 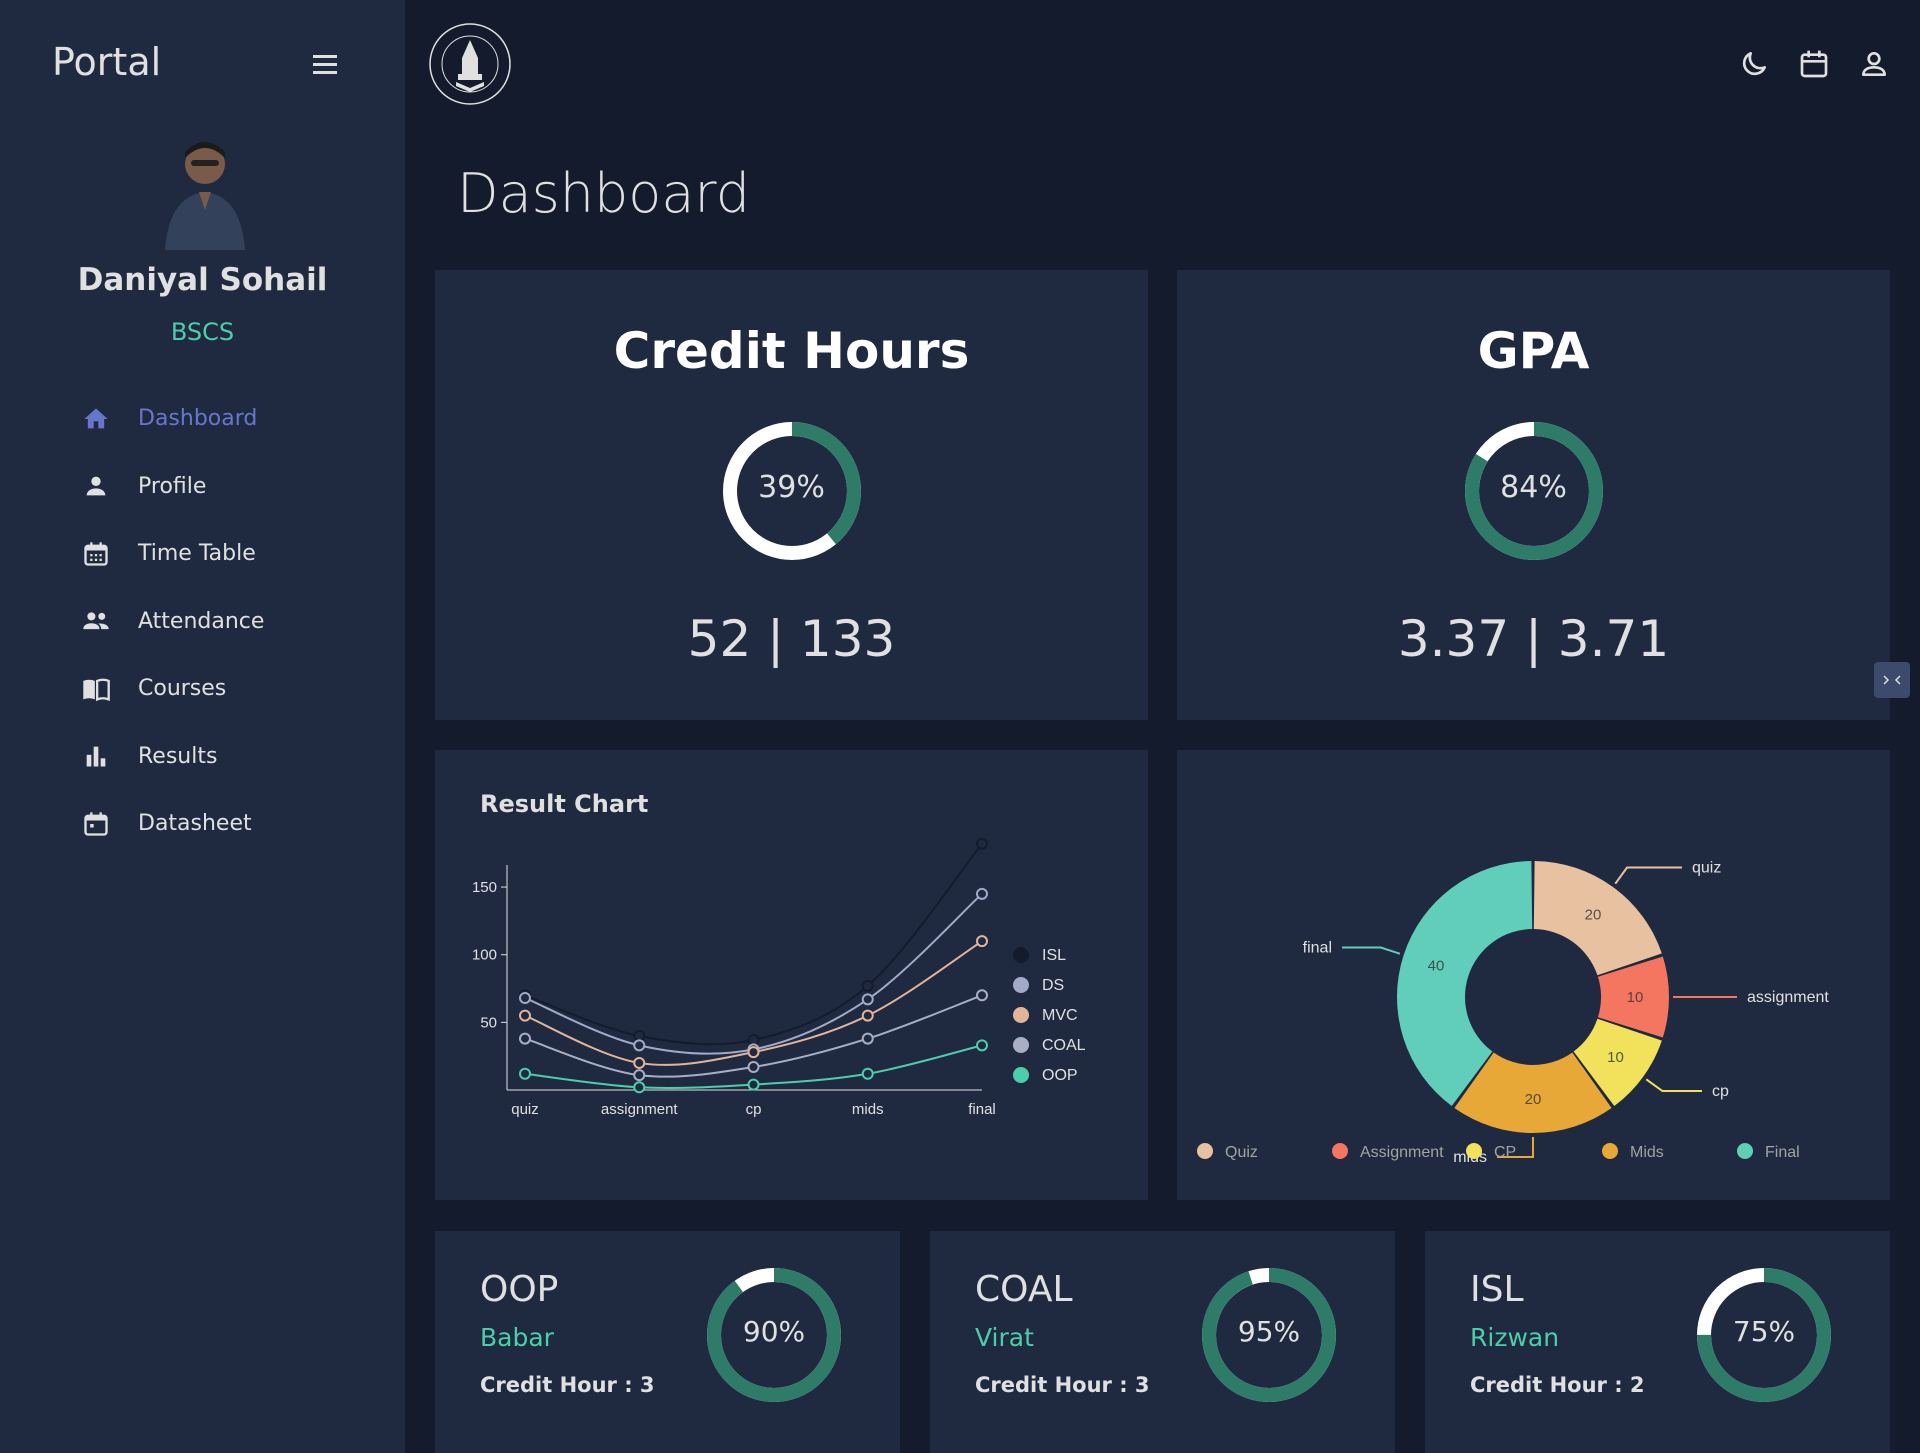 I want to click on series-line-ds, so click(x=753, y=974).